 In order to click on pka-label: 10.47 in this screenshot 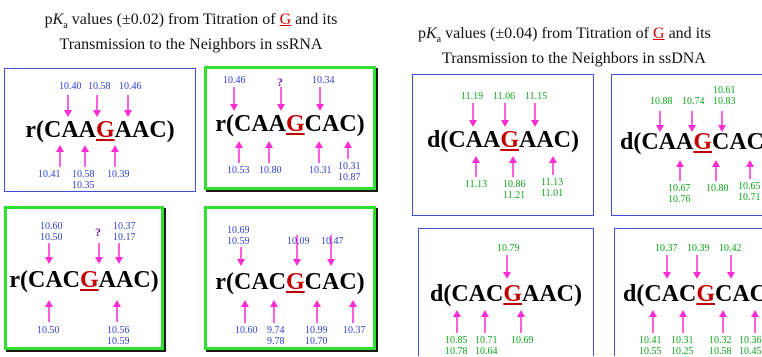, I will do `click(332, 241)`.